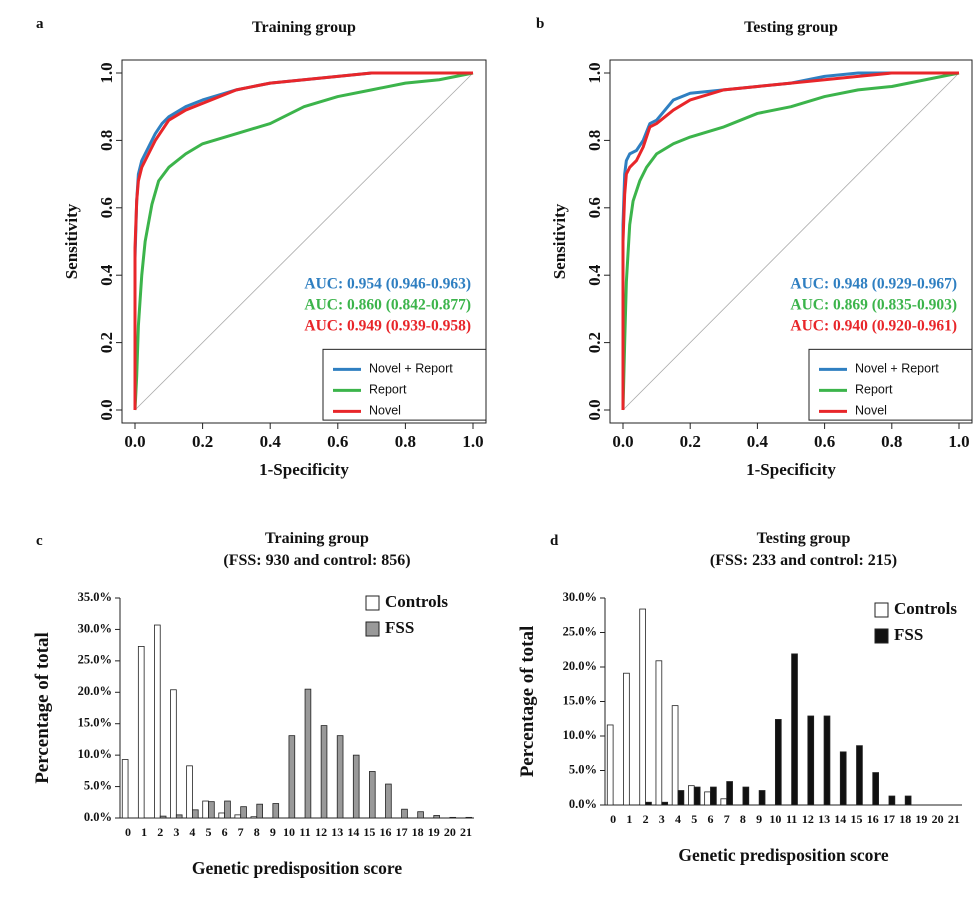 The image size is (974, 906). What do you see at coordinates (411, 369) in the screenshot?
I see `legend-label: Novel + Report` at bounding box center [411, 369].